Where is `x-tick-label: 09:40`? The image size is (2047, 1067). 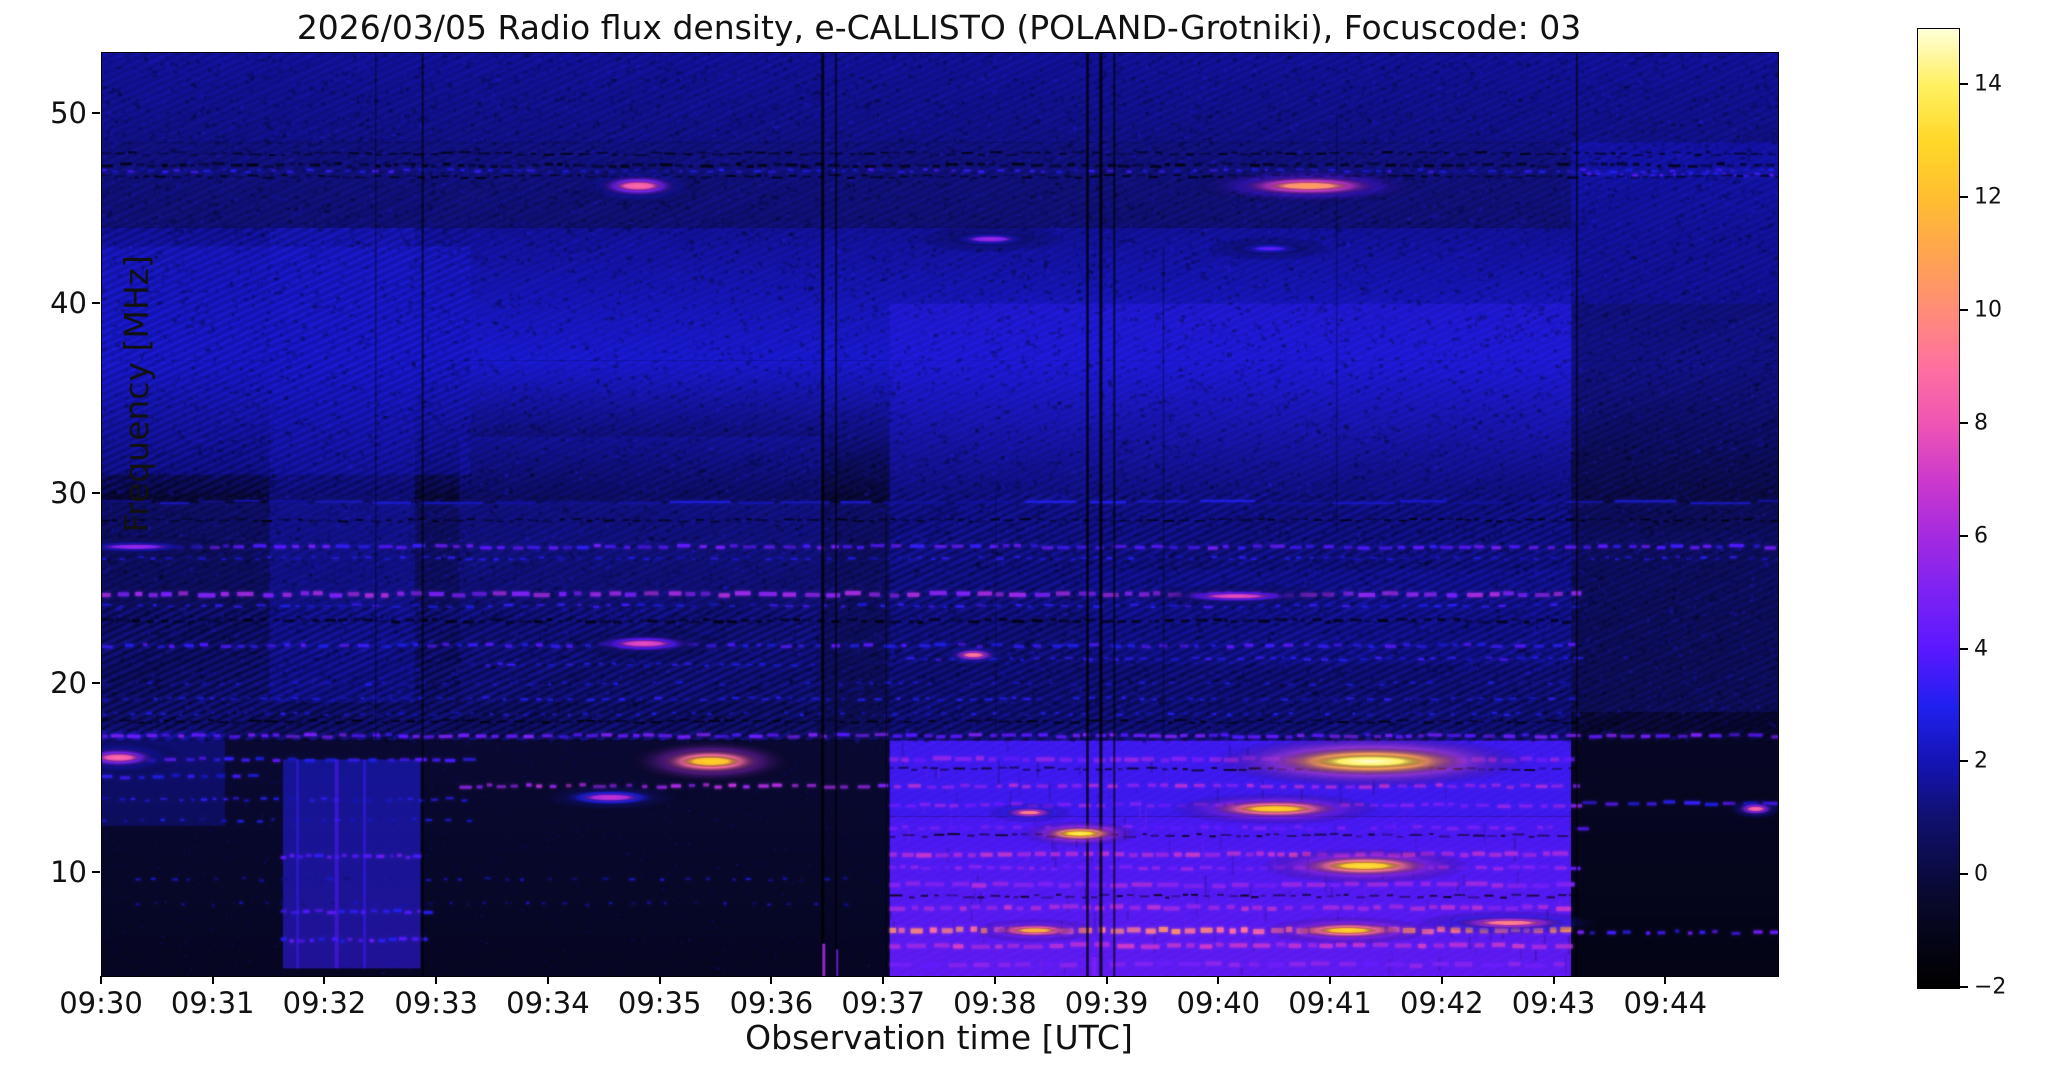
x-tick-label: 09:40 is located at coordinates (1218, 1003).